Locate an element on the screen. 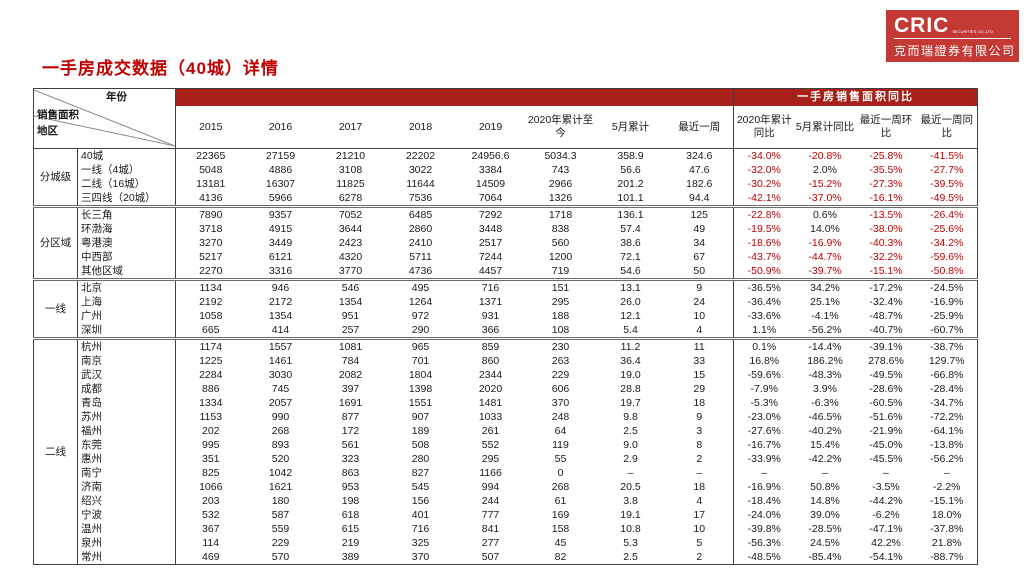  table-cell: 325 is located at coordinates (420, 543).